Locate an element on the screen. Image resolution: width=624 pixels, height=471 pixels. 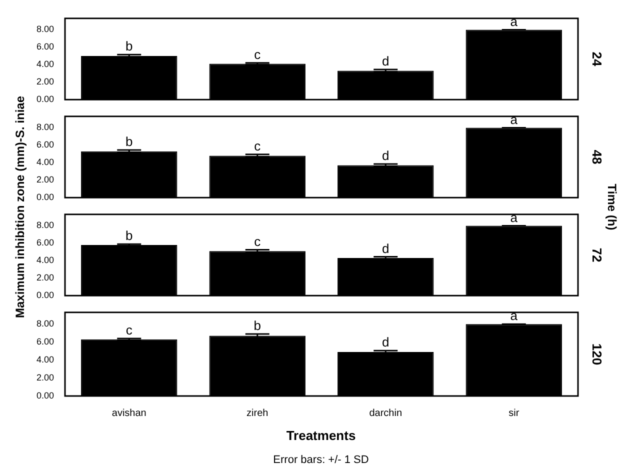
y-axis-title: Maximum inhibition zone (mm)-S. iniae is located at coordinates (20, 207).